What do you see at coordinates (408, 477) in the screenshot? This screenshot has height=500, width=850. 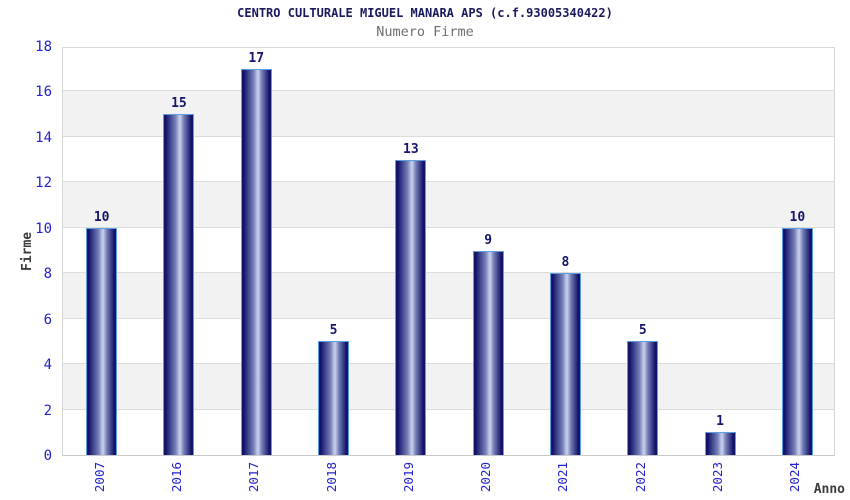 I see `x-tick-label: 2019` at bounding box center [408, 477].